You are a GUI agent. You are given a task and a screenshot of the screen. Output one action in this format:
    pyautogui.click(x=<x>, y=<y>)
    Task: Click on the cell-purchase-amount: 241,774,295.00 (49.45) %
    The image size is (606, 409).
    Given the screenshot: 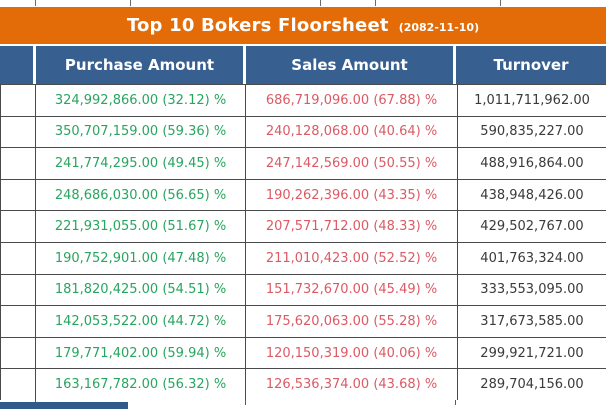 What is the action you would take?
    pyautogui.click(x=140, y=163)
    